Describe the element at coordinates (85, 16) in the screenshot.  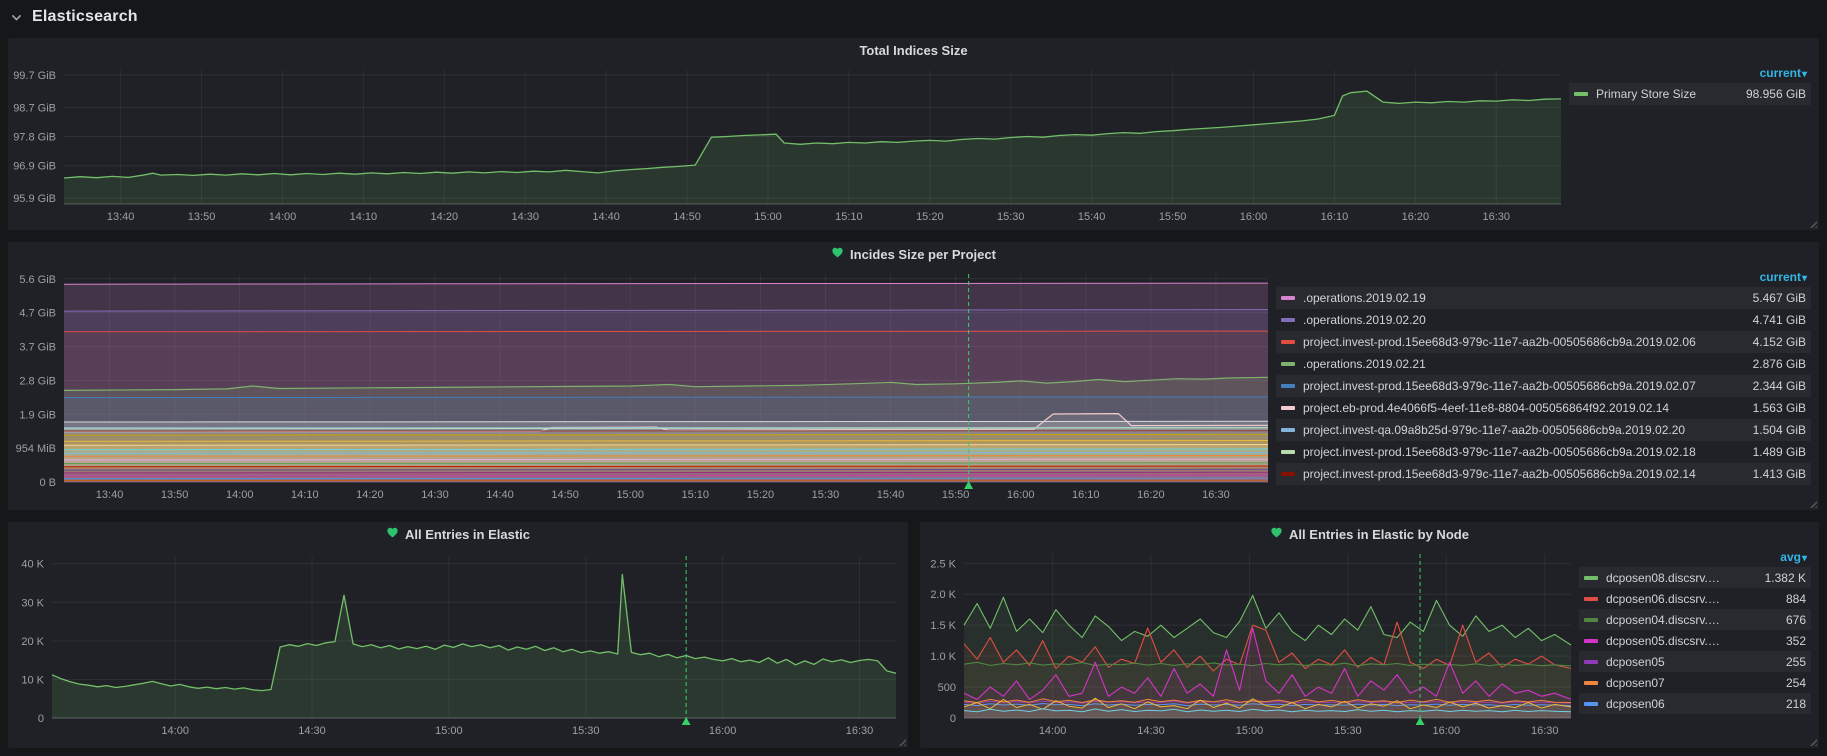
I see `row-title: Elasticsearch` at that location.